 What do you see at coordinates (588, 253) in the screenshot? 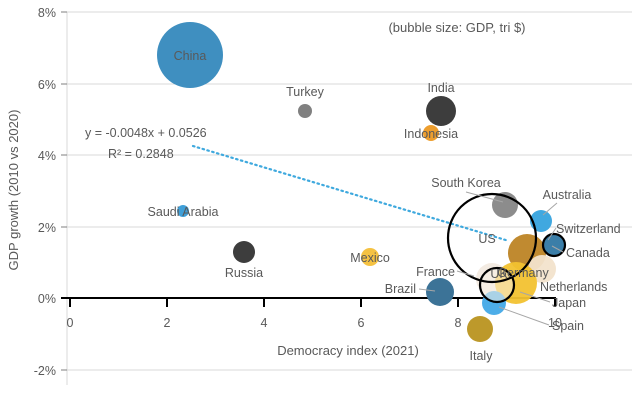
I see `label-canada: Canada` at bounding box center [588, 253].